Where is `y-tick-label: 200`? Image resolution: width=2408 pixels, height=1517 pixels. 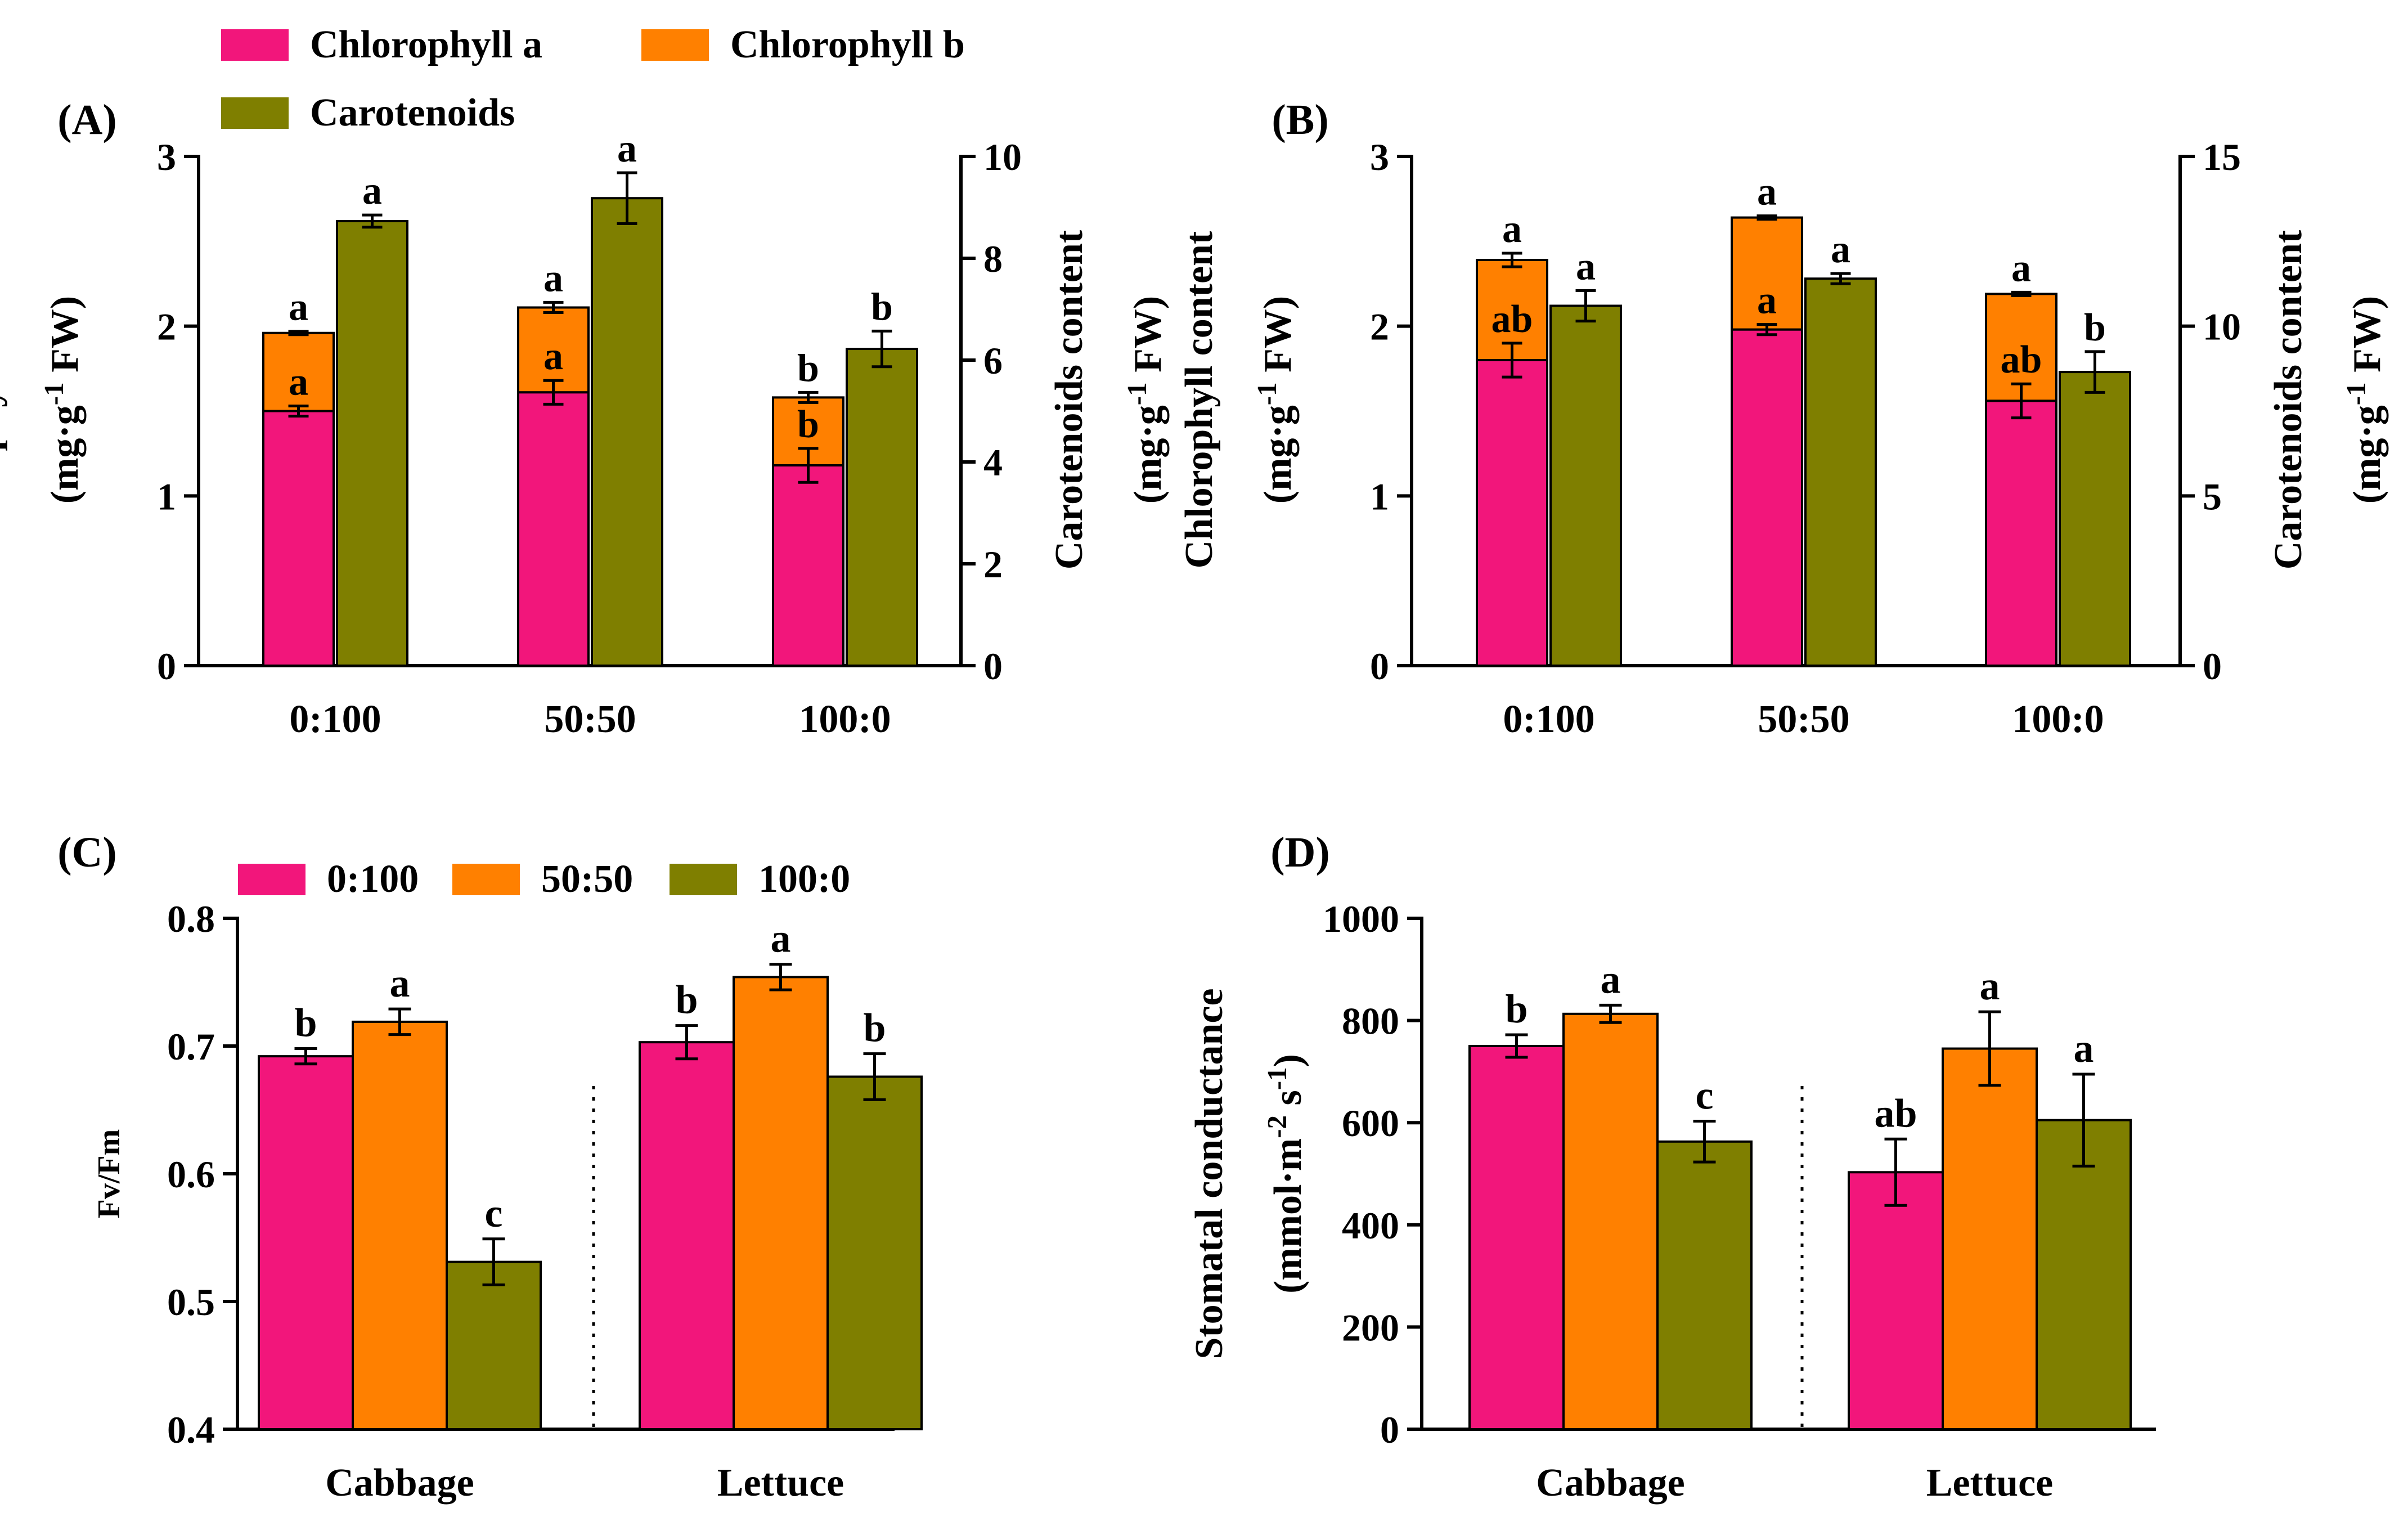 y-tick-label: 200 is located at coordinates (1370, 1327).